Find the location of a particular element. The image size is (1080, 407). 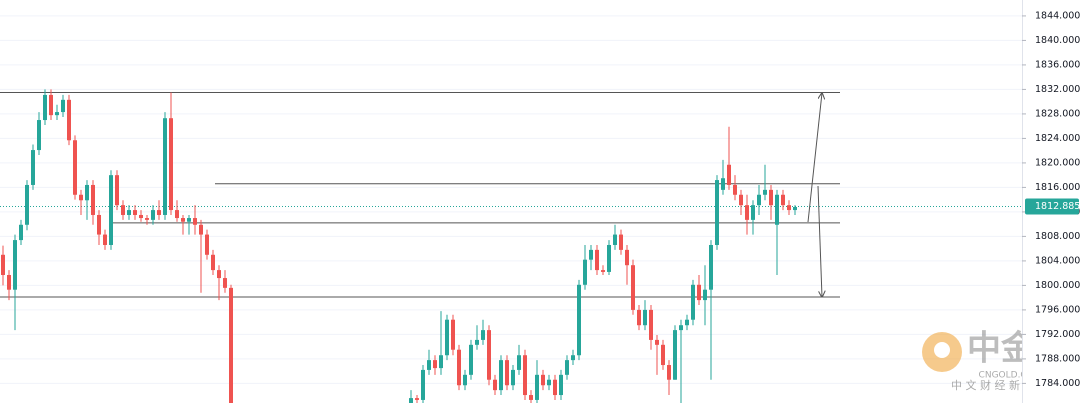

last-price-label: 1812.885 is located at coordinates (1057, 206).